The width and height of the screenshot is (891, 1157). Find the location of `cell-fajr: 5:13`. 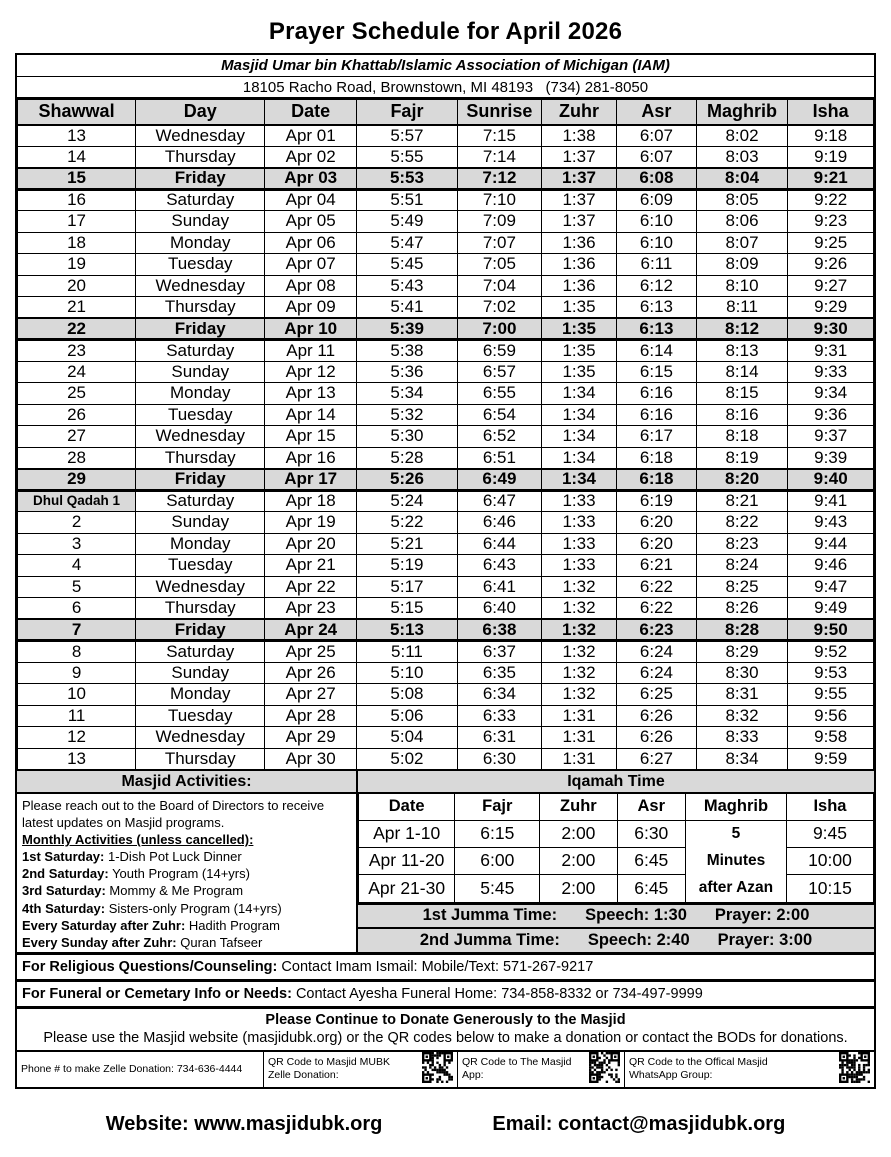

cell-fajr: 5:13 is located at coordinates (406, 630).